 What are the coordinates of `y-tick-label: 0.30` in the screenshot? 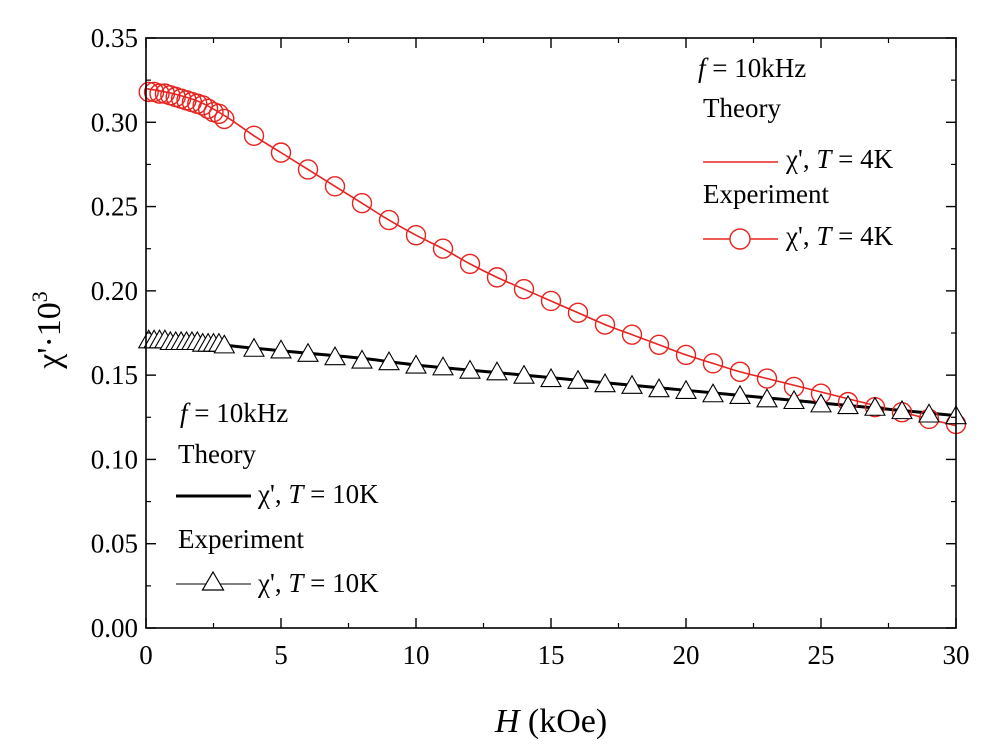 It's located at (114, 122).